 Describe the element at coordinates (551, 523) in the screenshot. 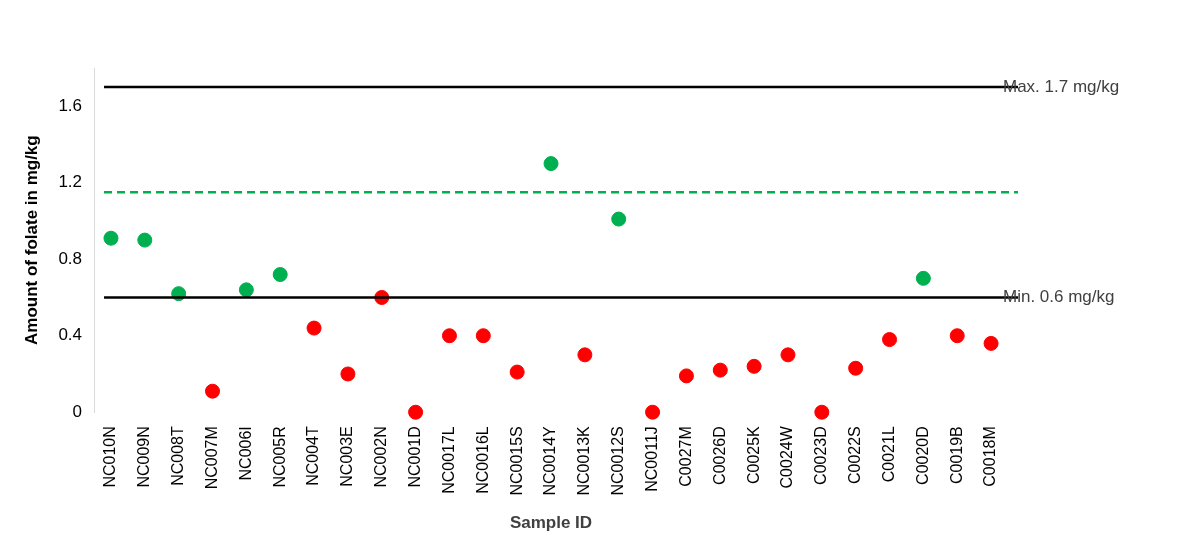

I see `x-axis-title: Sample ID` at that location.